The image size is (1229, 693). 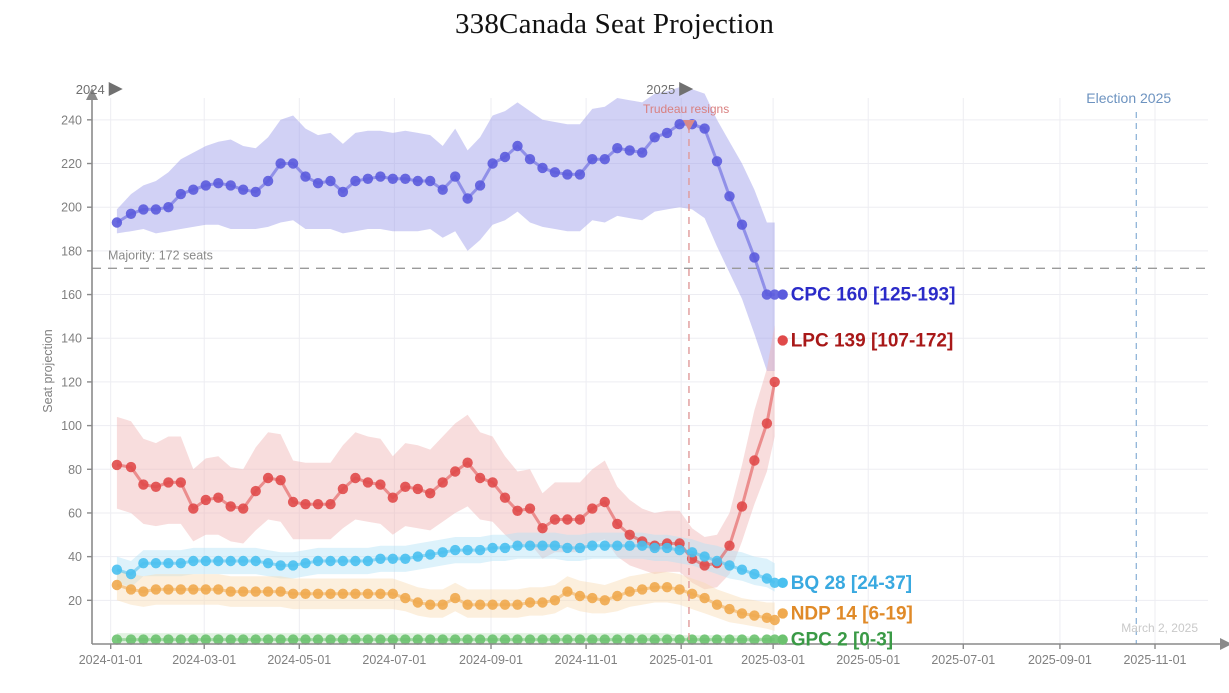 I want to click on trudeau-marker-icon, so click(x=688, y=125).